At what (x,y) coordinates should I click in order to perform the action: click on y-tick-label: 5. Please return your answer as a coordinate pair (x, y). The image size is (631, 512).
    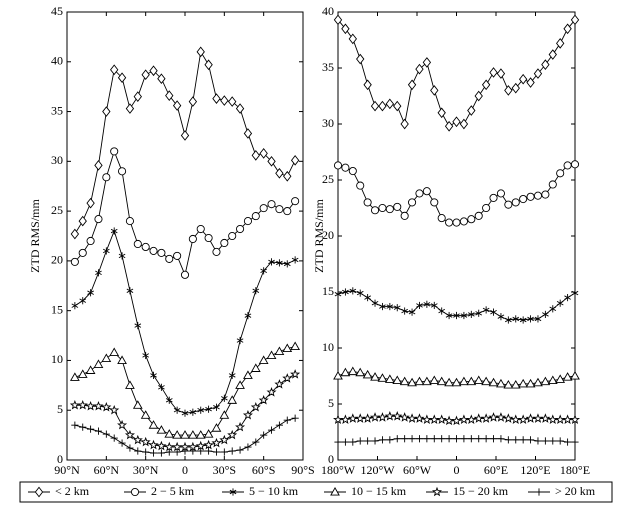
    Looking at the image, I should click on (331, 403).